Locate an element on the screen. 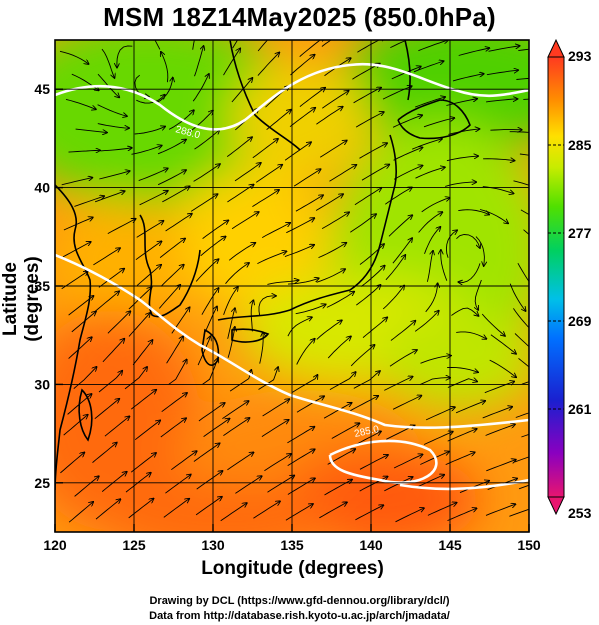 The height and width of the screenshot is (625, 599). coastline-china is located at coordinates (73, 337).